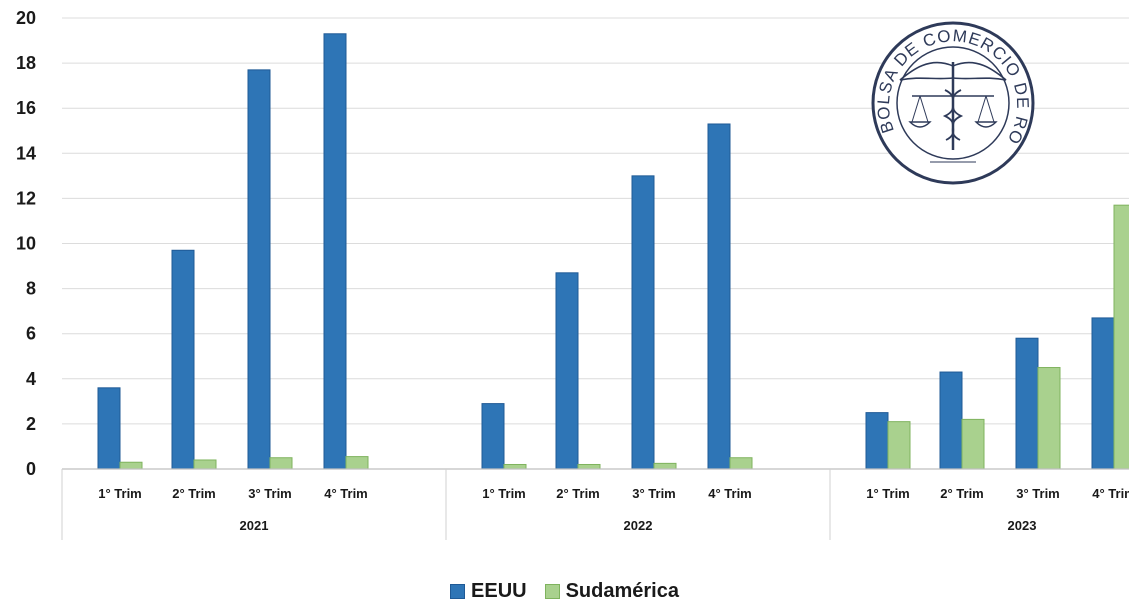  Describe the element at coordinates (1022, 525) in the screenshot. I see `x-group-label: 2023` at that location.